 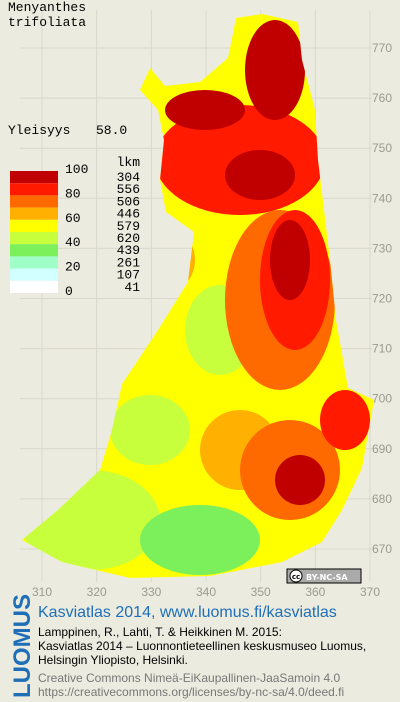 I want to click on legend-count: 439, so click(x=128, y=250).